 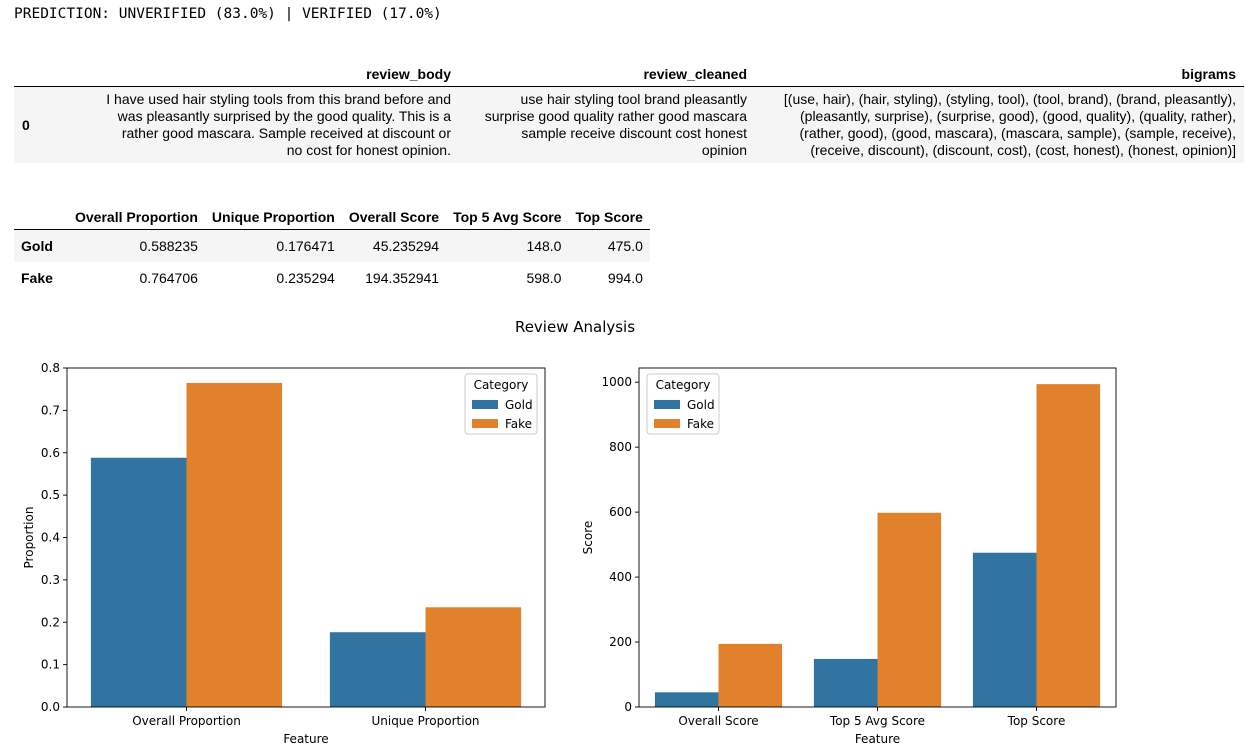 What do you see at coordinates (544, 246) in the screenshot?
I see `table-cell: 148.0` at bounding box center [544, 246].